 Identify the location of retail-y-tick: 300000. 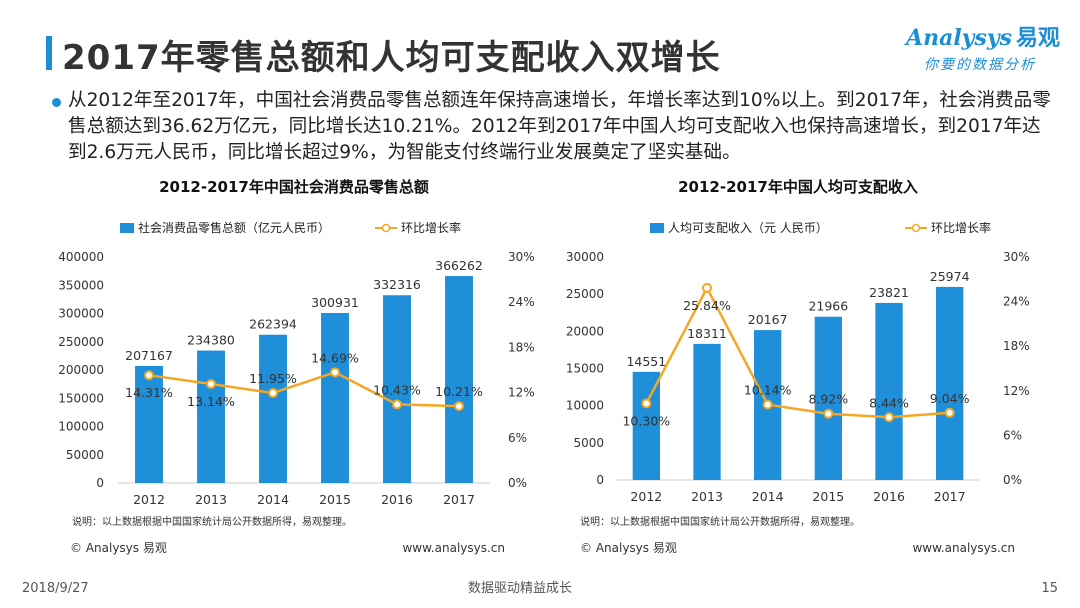
(81, 314).